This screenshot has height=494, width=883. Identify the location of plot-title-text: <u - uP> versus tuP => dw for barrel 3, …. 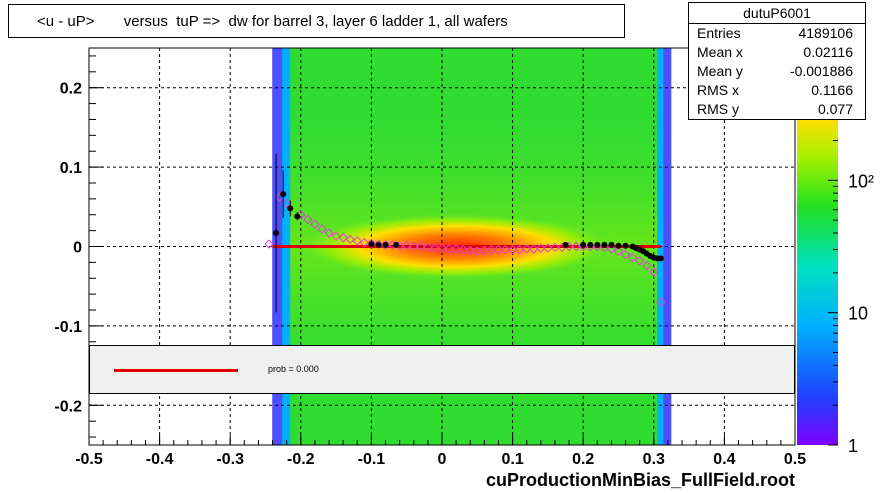
(272, 21).